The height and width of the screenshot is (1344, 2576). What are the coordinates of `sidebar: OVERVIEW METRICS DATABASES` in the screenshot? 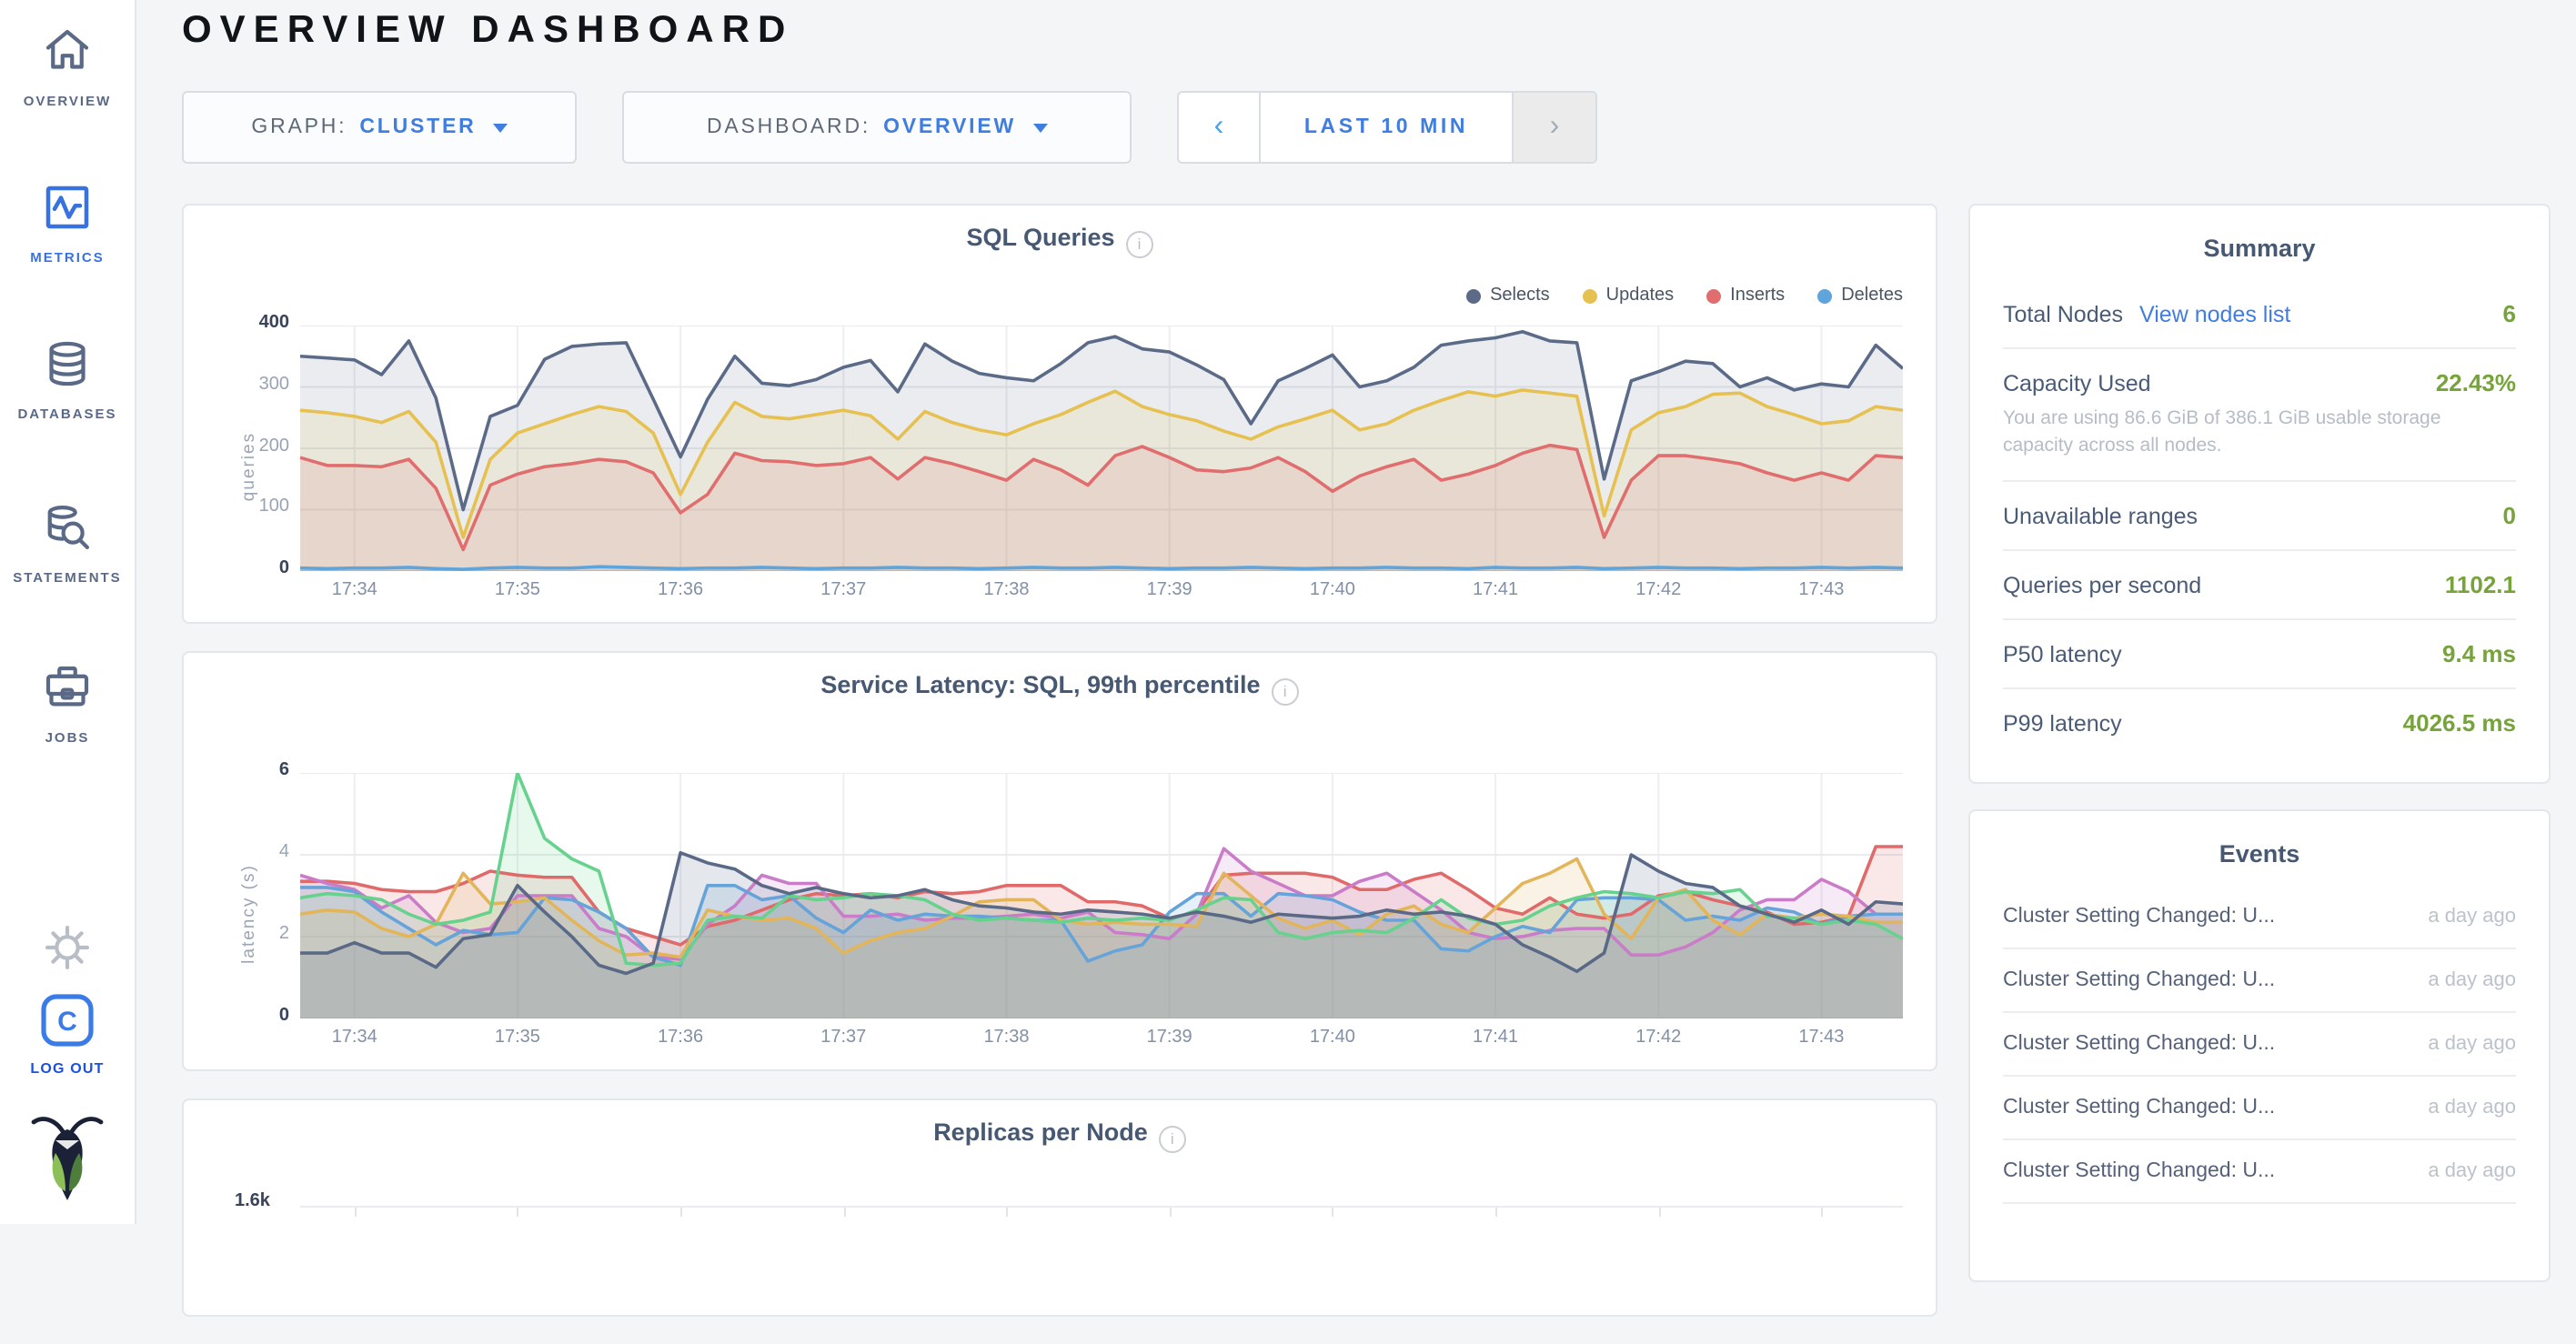 It's located at (68, 612).